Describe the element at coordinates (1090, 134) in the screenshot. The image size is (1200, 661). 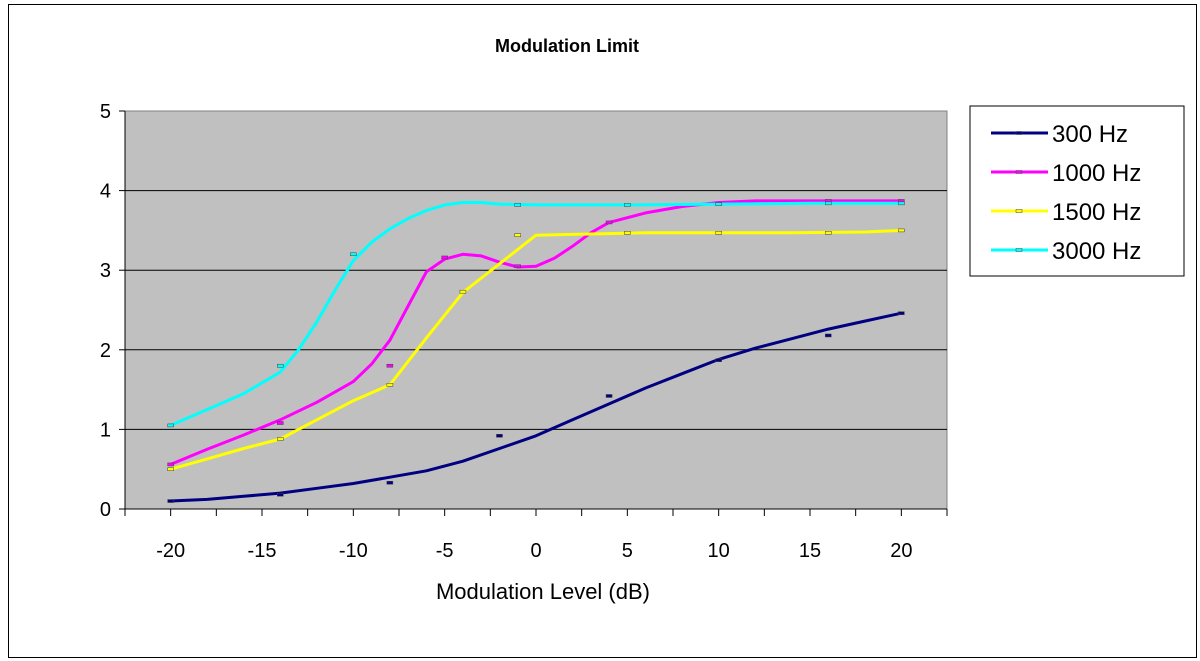
I see `legend-label-300-hz: 300 Hz` at that location.